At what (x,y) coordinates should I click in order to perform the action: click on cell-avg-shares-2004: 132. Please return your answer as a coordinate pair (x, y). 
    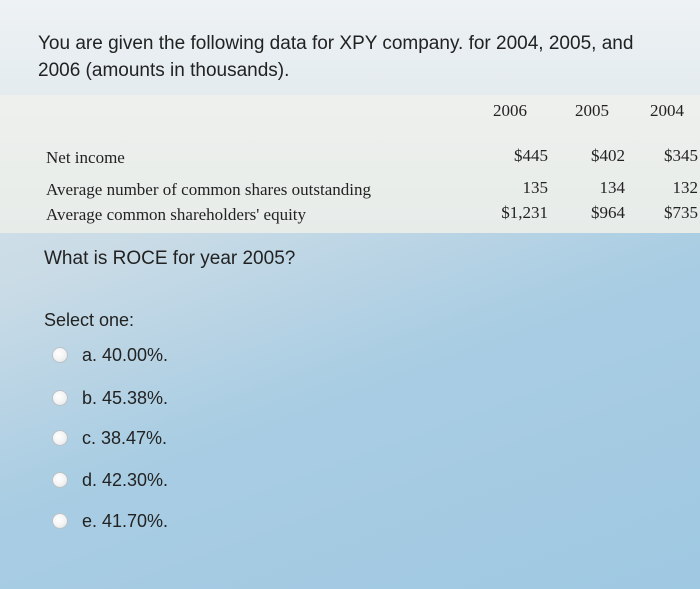
    Looking at the image, I should click on (685, 187).